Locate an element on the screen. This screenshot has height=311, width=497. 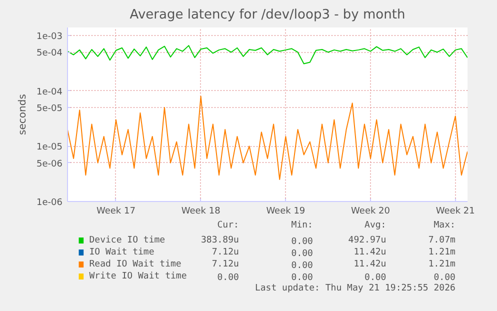
y-tick-label: 1e-04 is located at coordinates (49, 92).